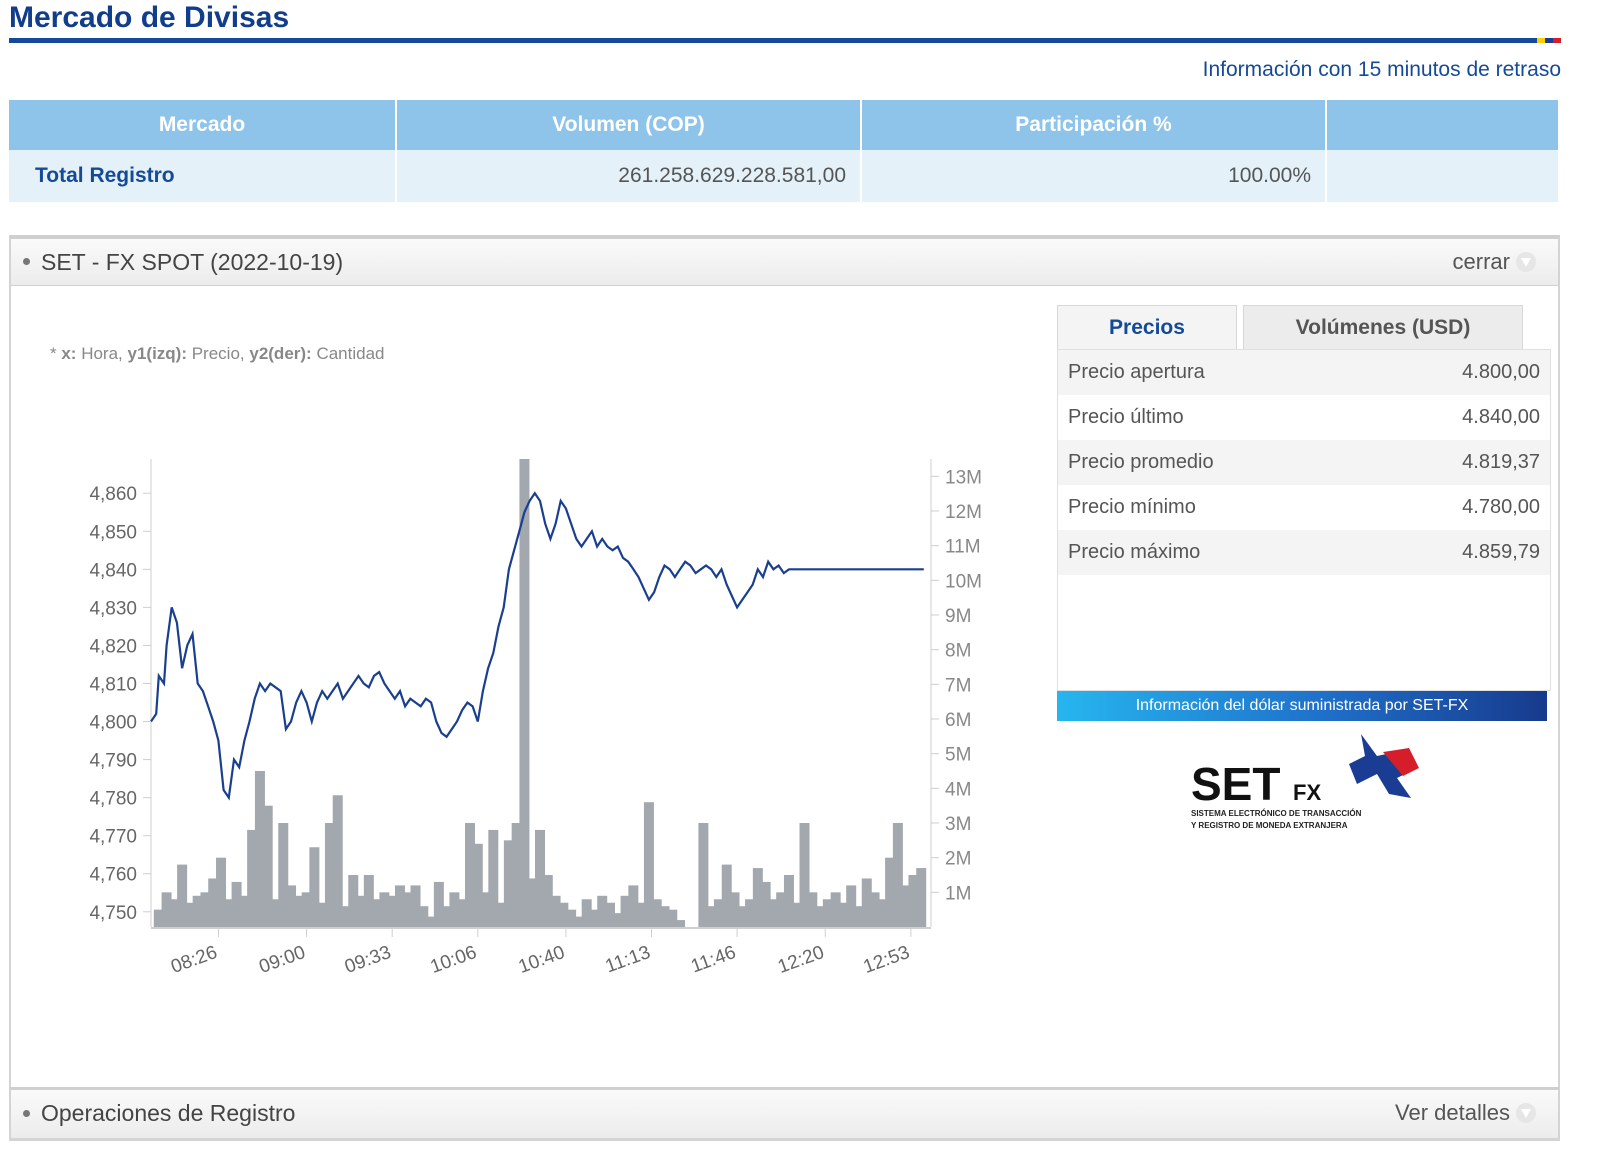  What do you see at coordinates (1141, 462) in the screenshot?
I see `price-label: Precio promedio` at bounding box center [1141, 462].